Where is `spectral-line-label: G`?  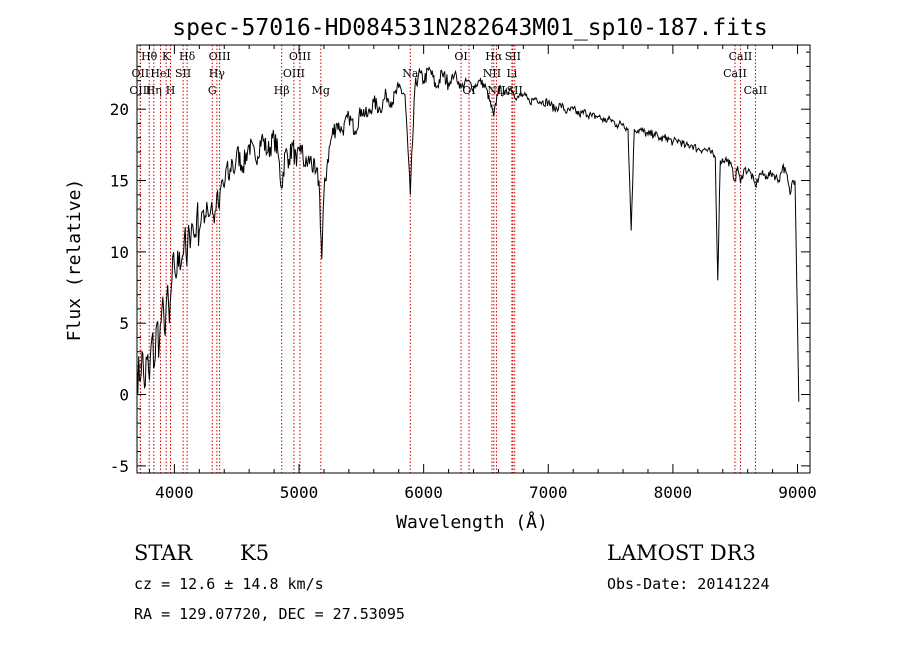 spectral-line-label: G is located at coordinates (212, 90).